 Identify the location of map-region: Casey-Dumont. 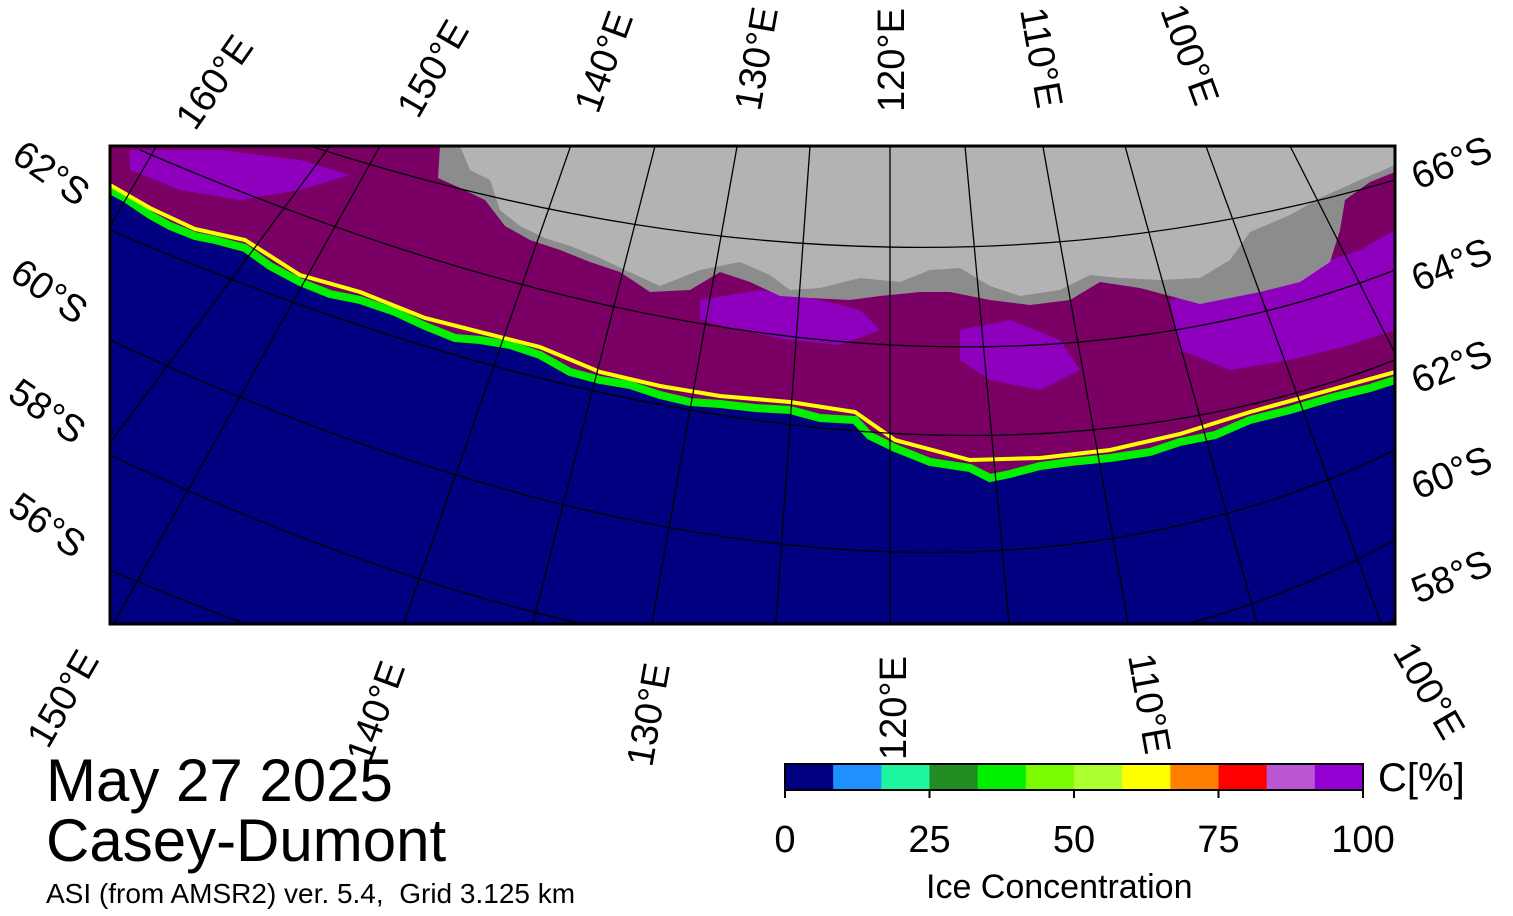
(246, 840).